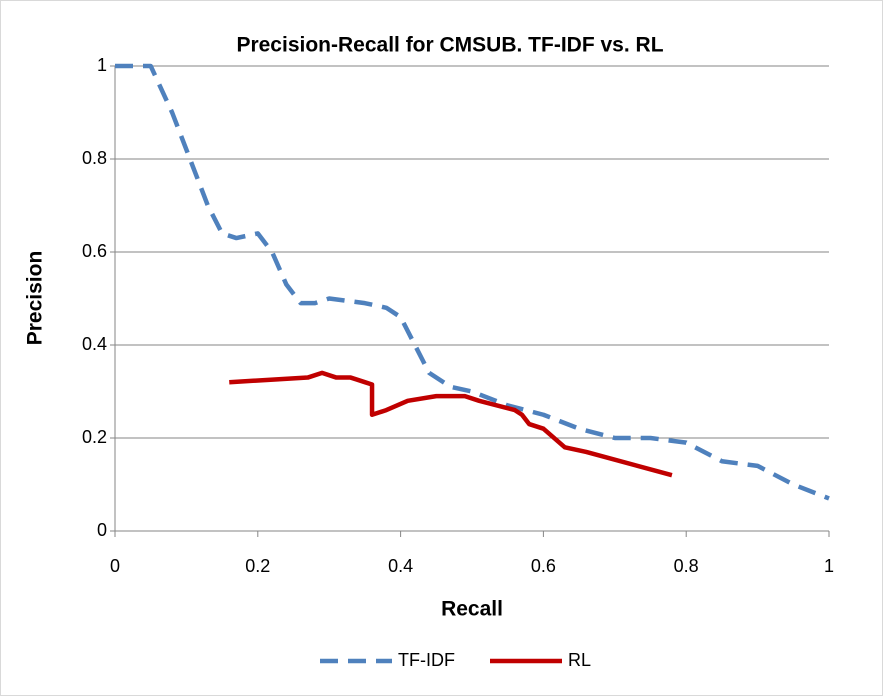  I want to click on legend-label: RL, so click(579, 660).